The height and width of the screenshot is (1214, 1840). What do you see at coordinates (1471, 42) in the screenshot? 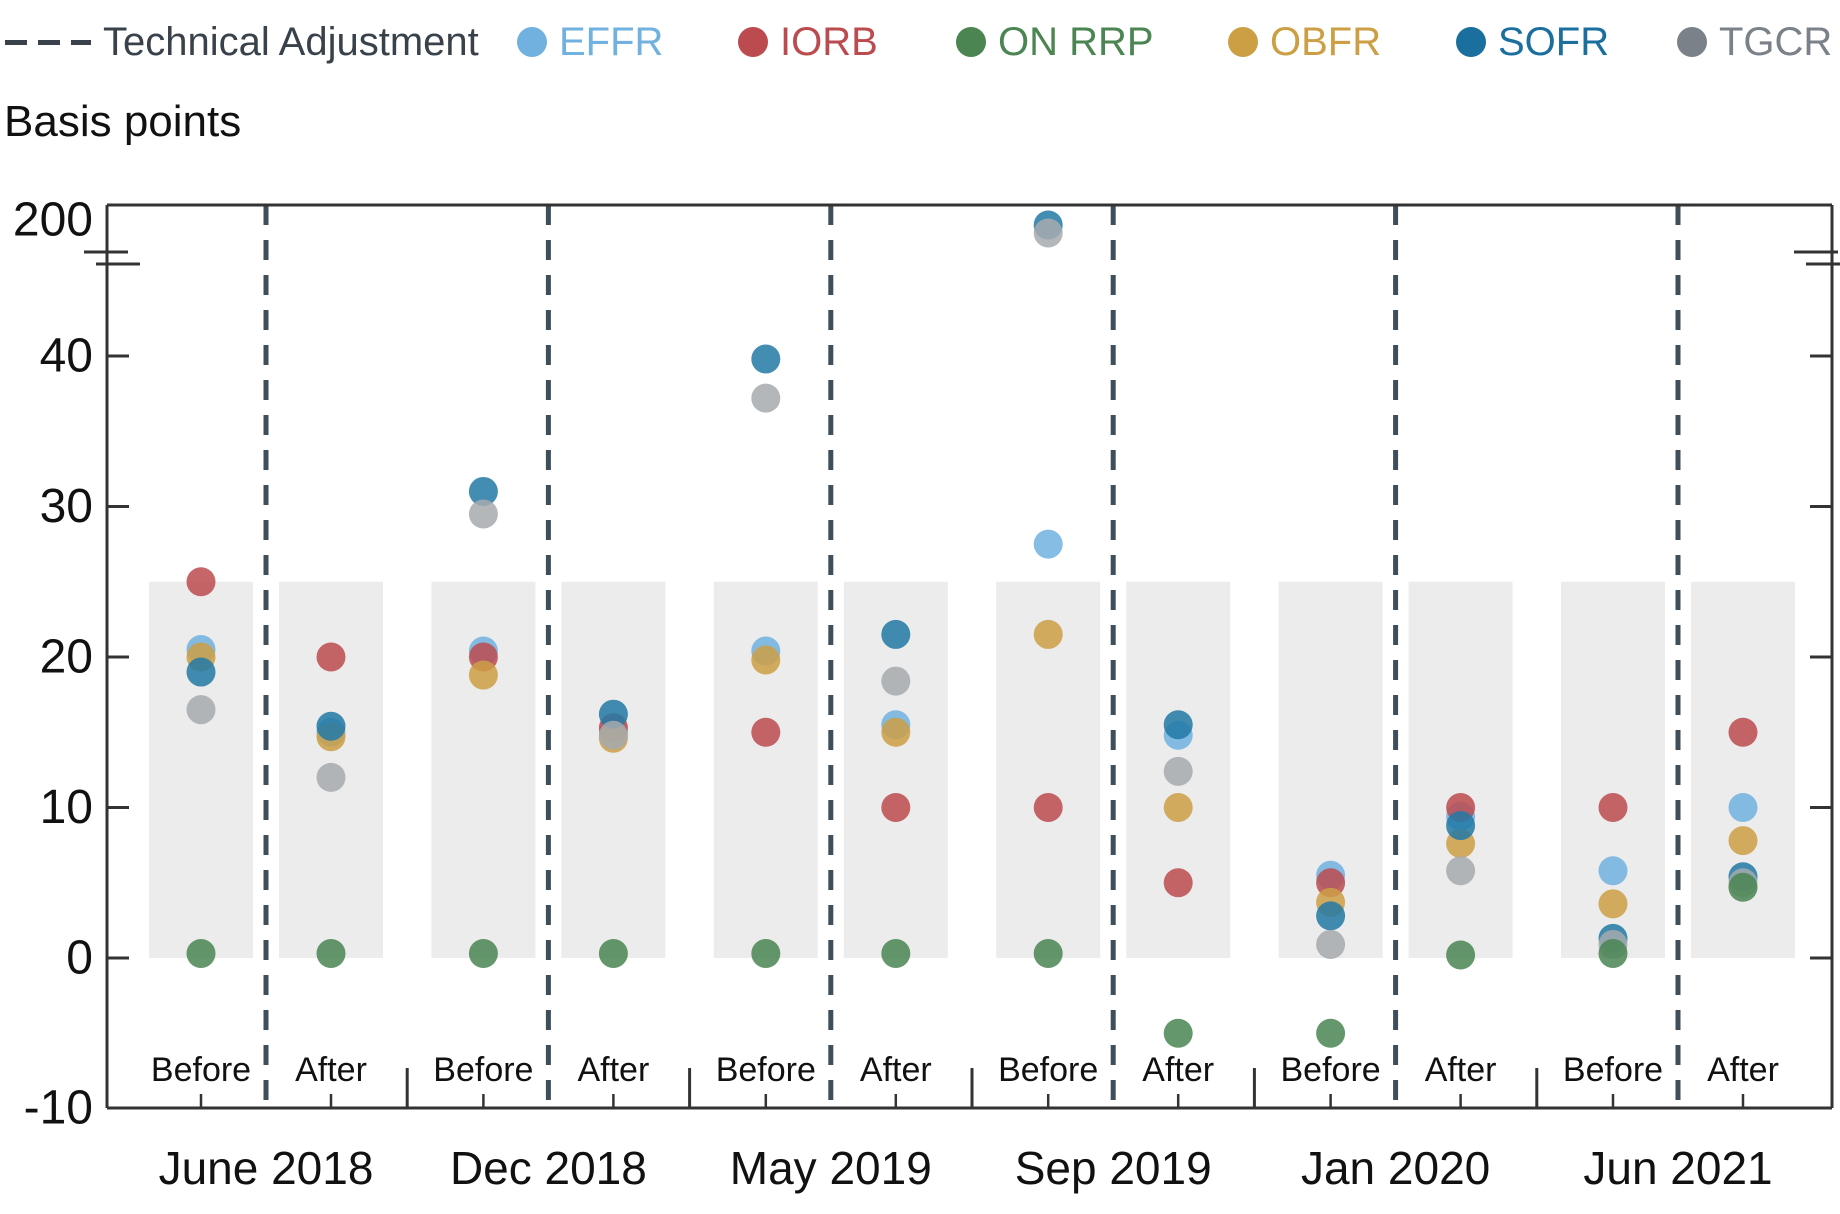
I see `sofr-dot-icon` at bounding box center [1471, 42].